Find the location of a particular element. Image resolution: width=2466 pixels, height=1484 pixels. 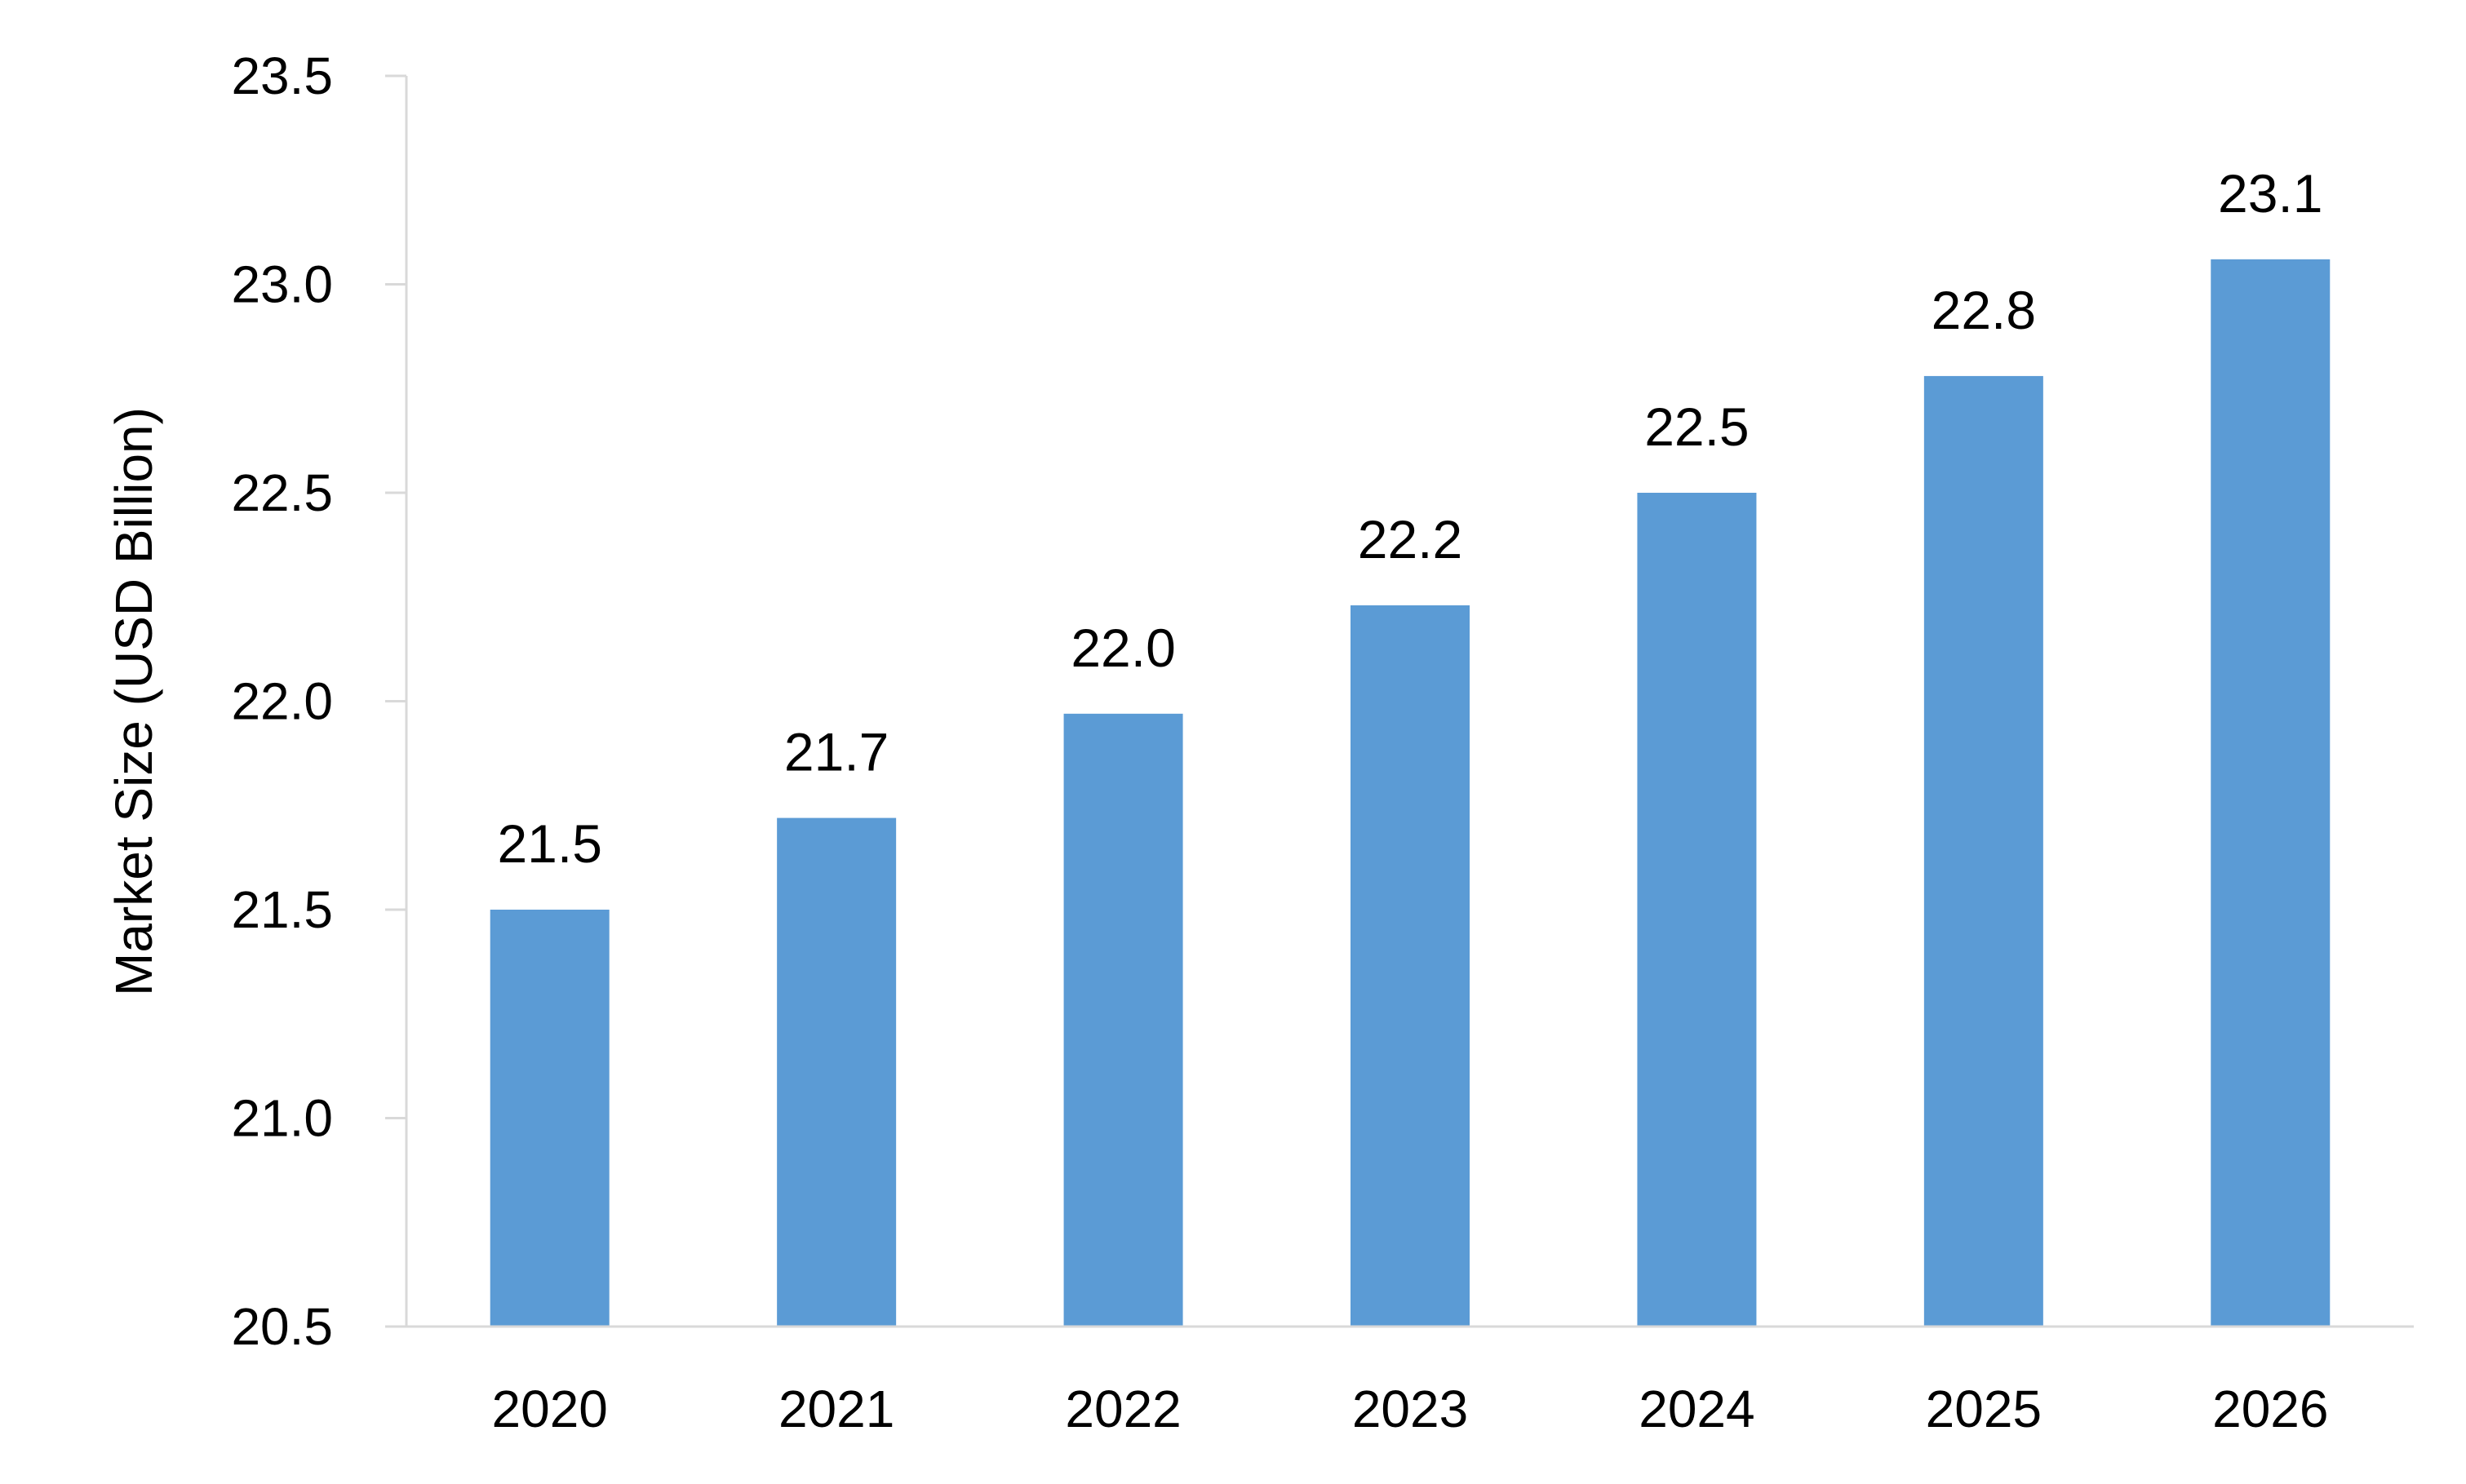

y-tick-label: 22.0 is located at coordinates (282, 701).